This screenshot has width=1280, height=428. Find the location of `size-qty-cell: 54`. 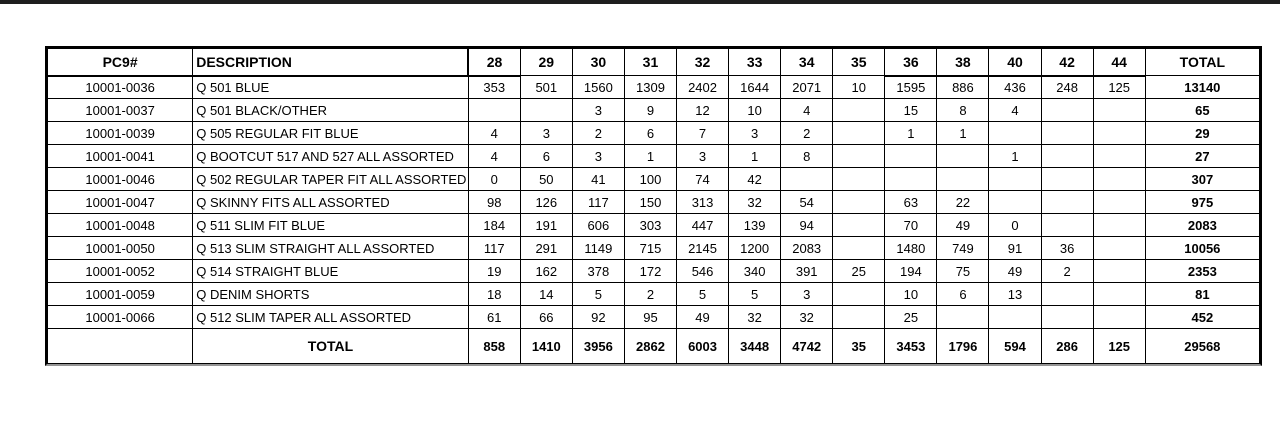

size-qty-cell: 54 is located at coordinates (807, 202).